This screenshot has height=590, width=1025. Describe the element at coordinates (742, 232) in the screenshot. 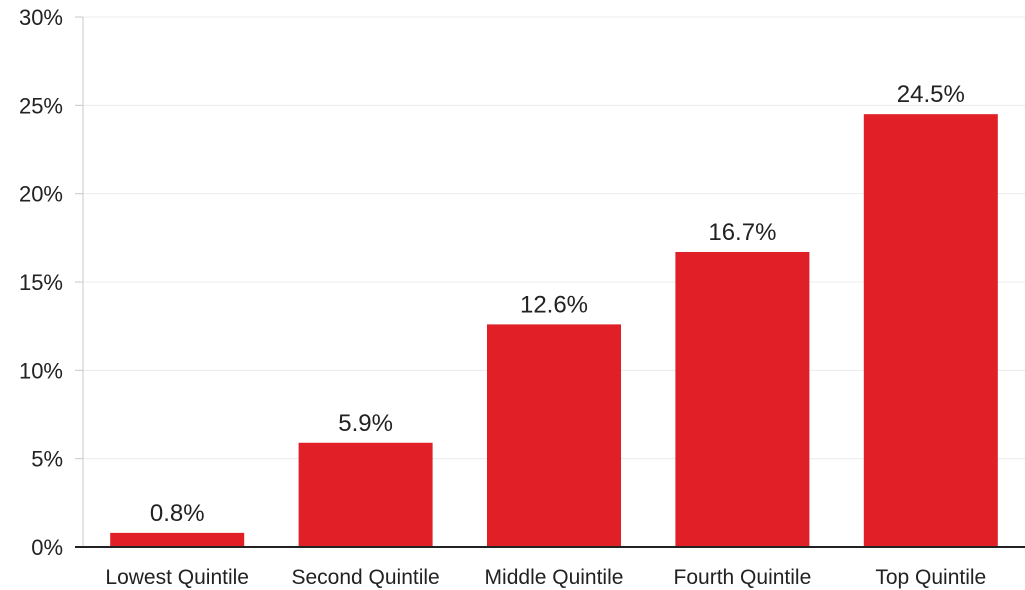

I see `data-label: 16.7%` at that location.